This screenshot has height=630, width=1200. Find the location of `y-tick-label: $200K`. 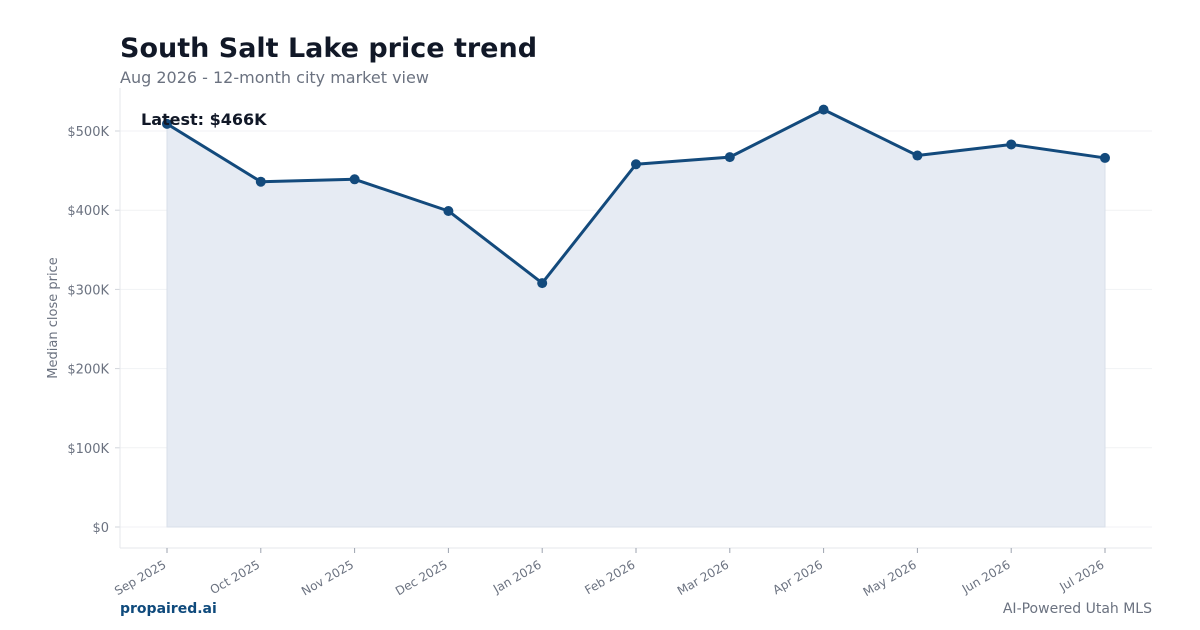

y-tick-label: $200K is located at coordinates (88, 370).